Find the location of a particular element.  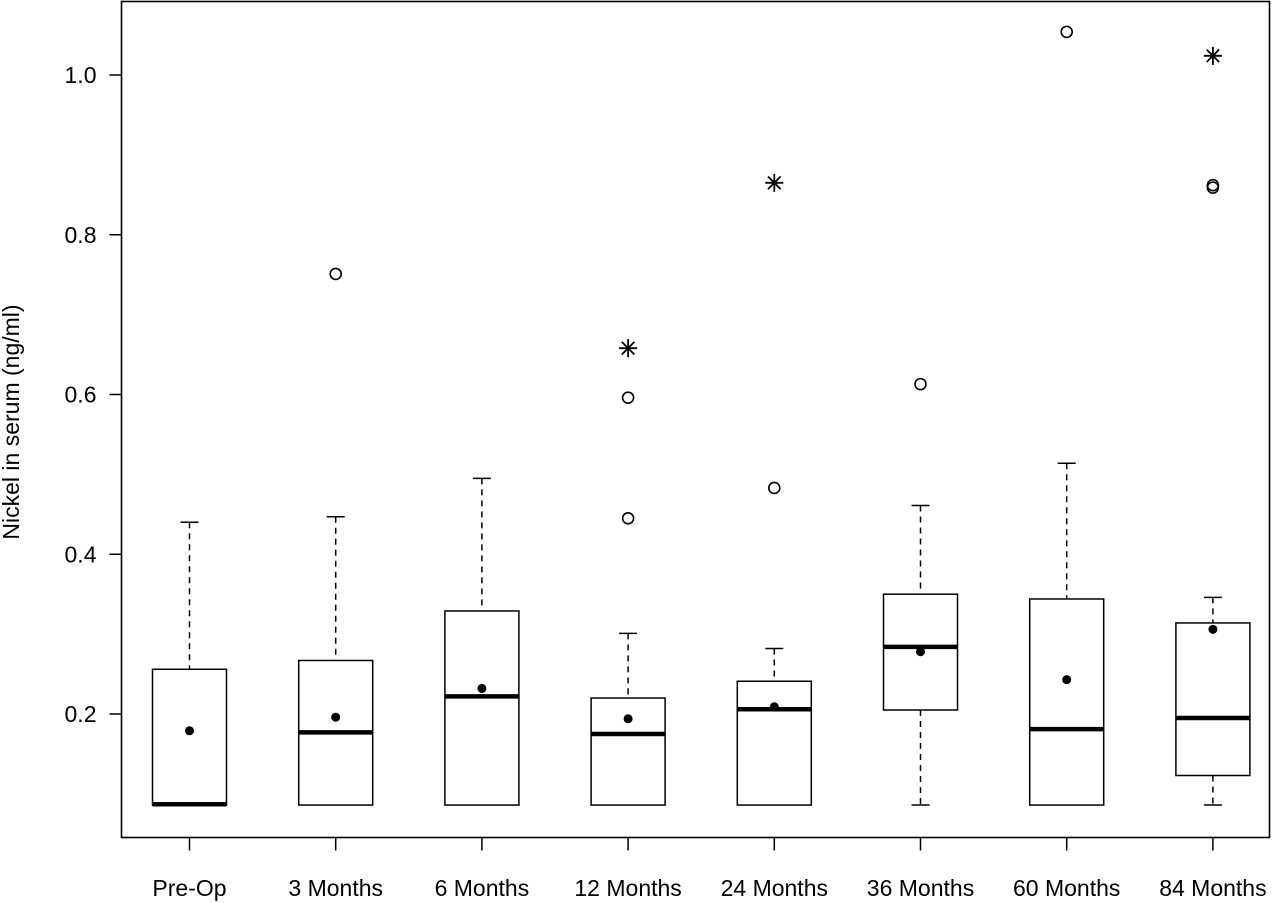

x-tick-label: 3 Months is located at coordinates (335, 888).